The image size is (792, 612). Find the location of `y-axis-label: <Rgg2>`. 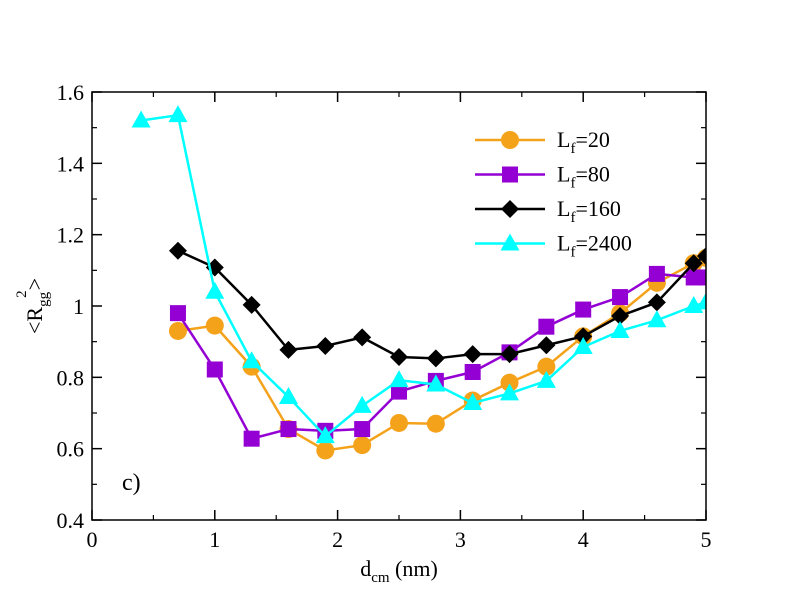

y-axis-label: <Rgg2> is located at coordinates (33, 306).